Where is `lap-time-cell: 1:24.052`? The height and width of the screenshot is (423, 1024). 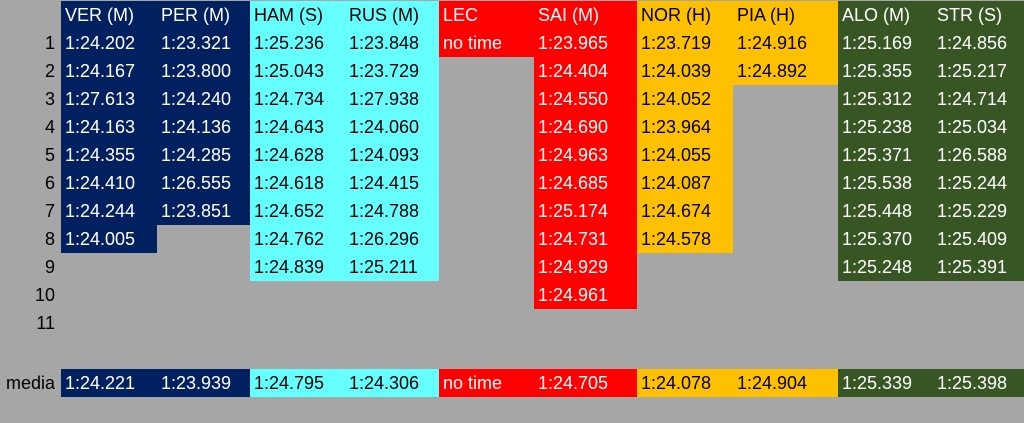 lap-time-cell: 1:24.052 is located at coordinates (685, 99).